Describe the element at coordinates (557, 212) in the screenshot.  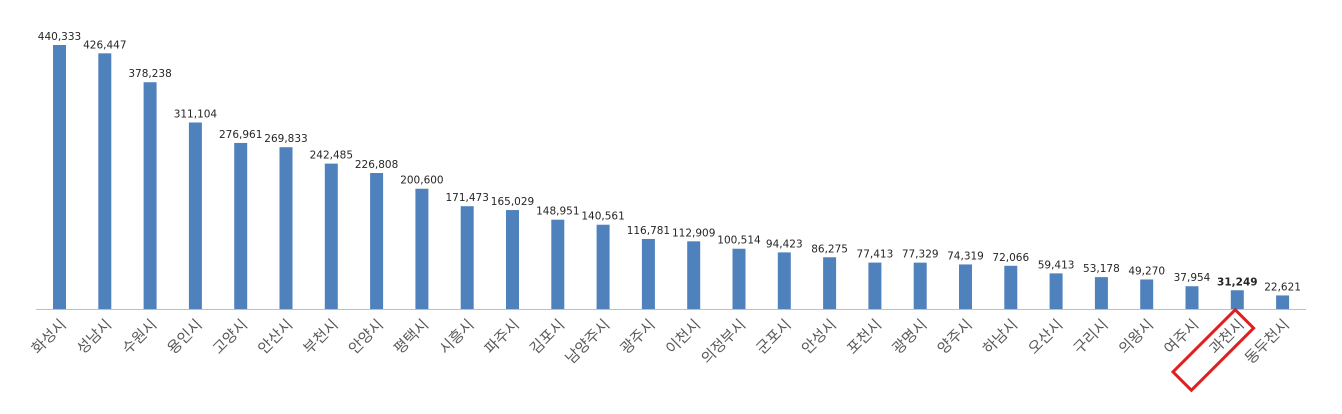
I see `value-label-12: 148,951` at that location.